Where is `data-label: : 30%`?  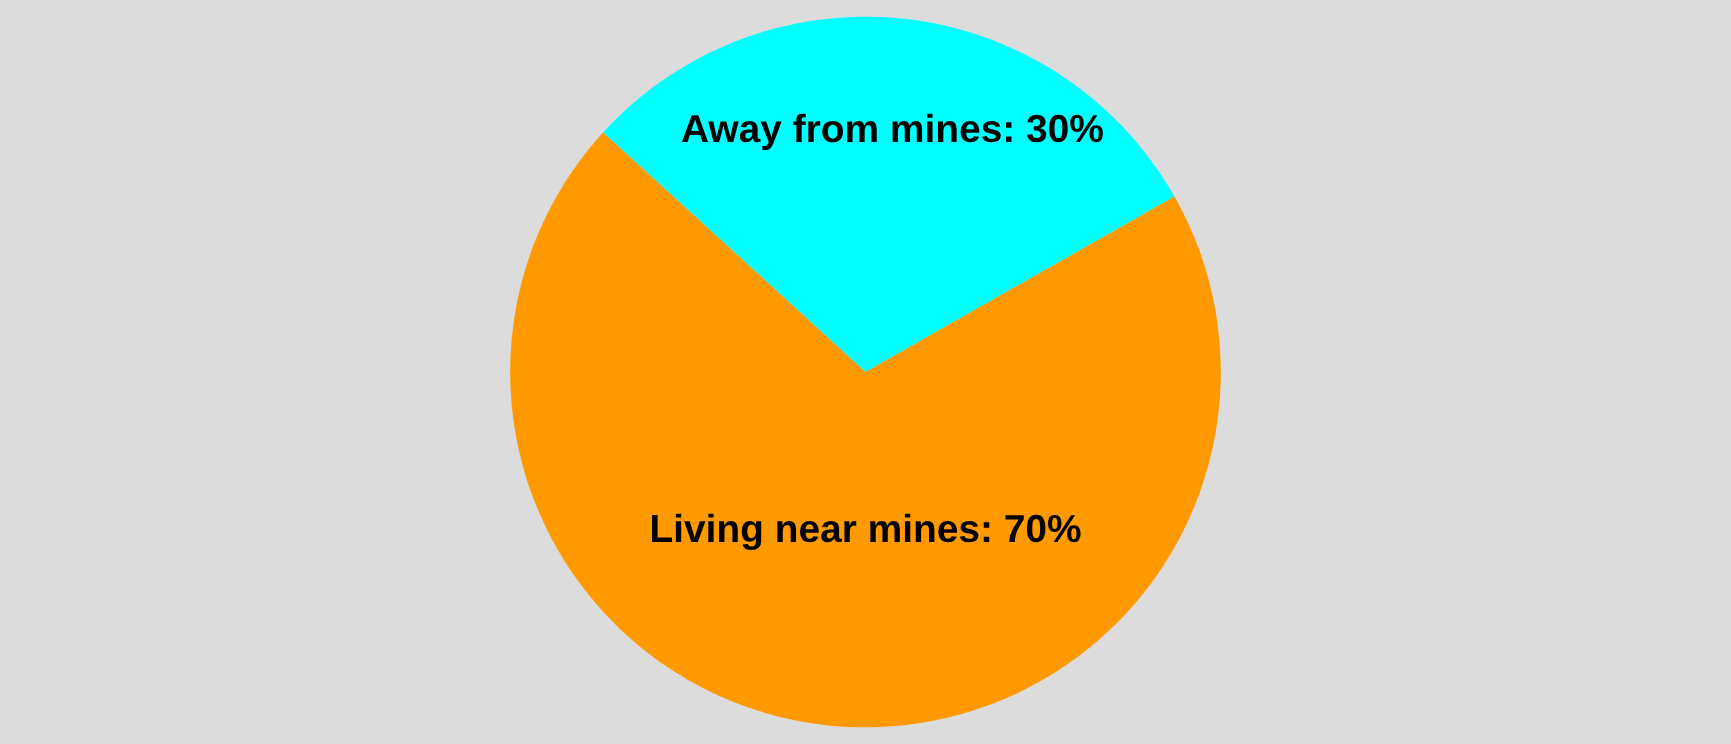
data-label: : 30% is located at coordinates (1054, 128).